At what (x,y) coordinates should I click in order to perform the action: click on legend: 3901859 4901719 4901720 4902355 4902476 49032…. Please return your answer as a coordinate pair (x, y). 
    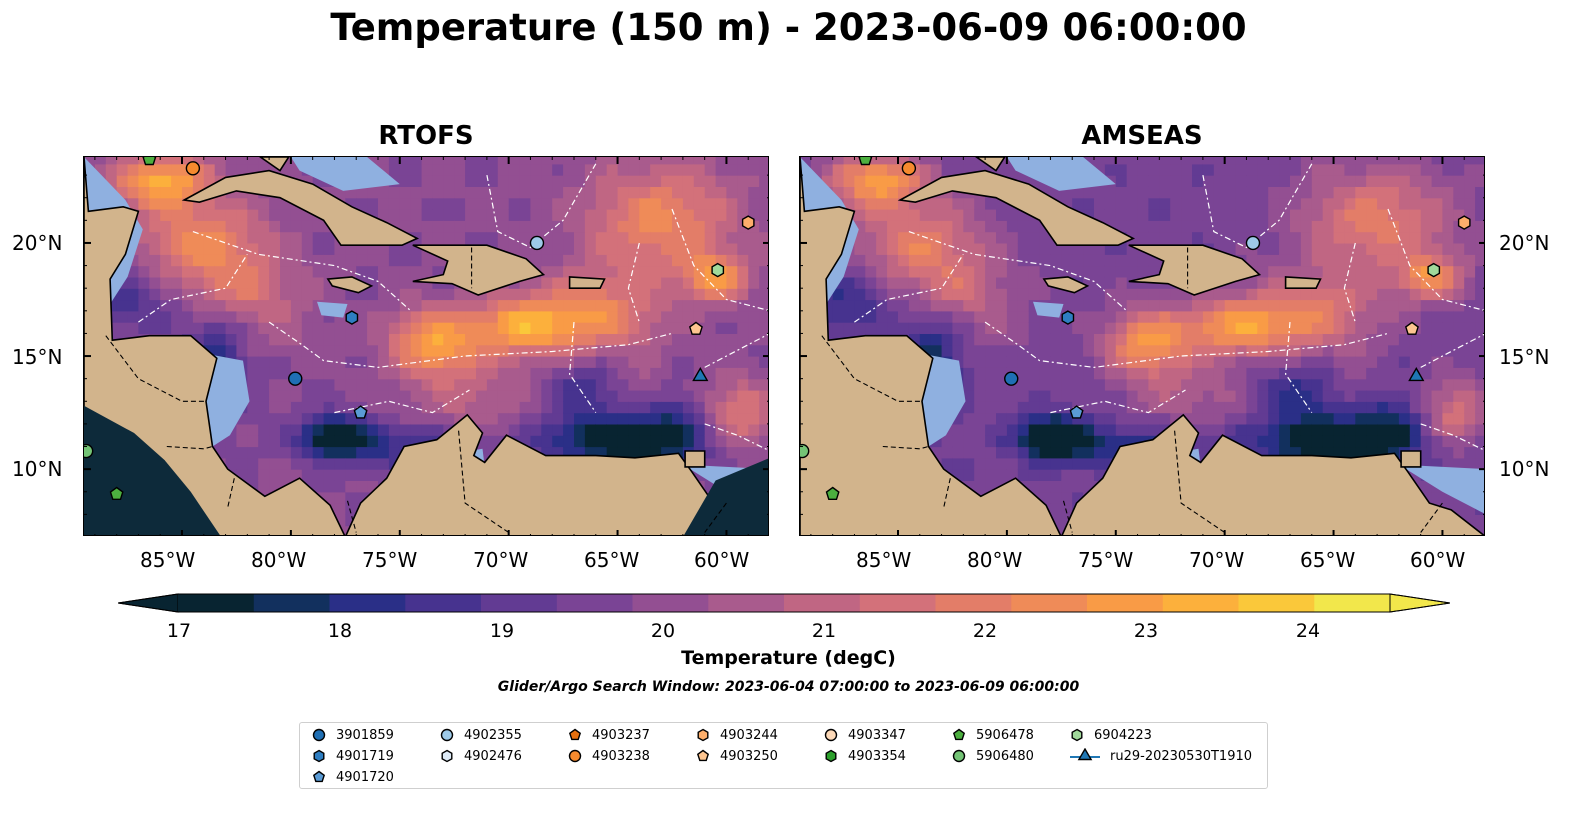
    Looking at the image, I should click on (783, 755).